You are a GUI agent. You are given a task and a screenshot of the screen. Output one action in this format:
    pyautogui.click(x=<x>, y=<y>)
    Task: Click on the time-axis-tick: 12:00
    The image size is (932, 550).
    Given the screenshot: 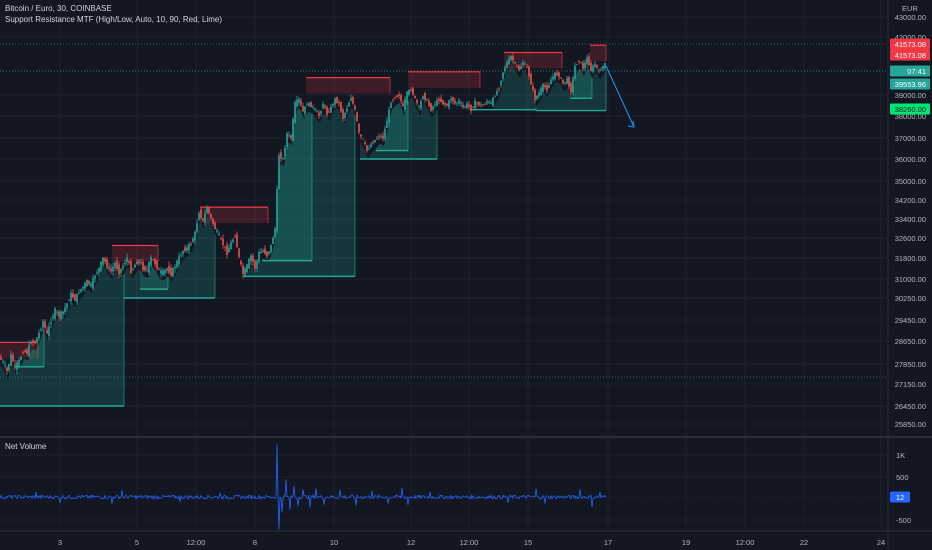 What is the action you would take?
    pyautogui.click(x=196, y=542)
    